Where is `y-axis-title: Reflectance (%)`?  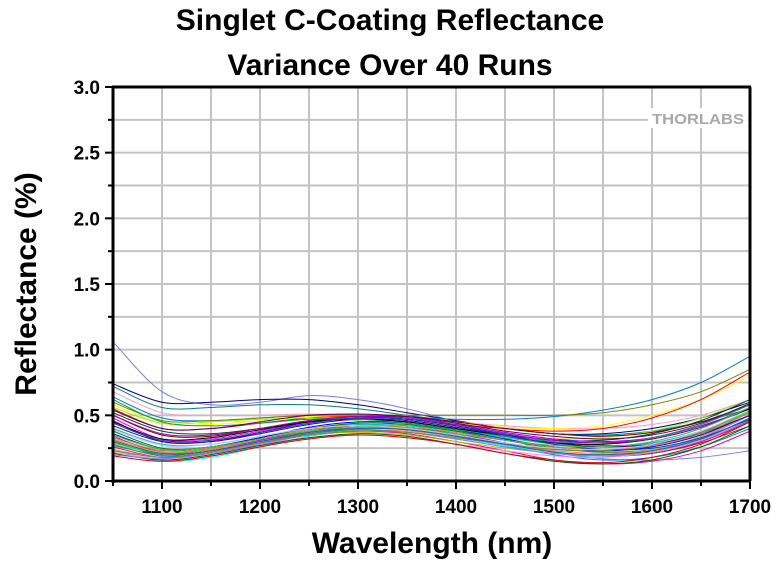
y-axis-title: Reflectance (%) is located at coordinates (26, 283).